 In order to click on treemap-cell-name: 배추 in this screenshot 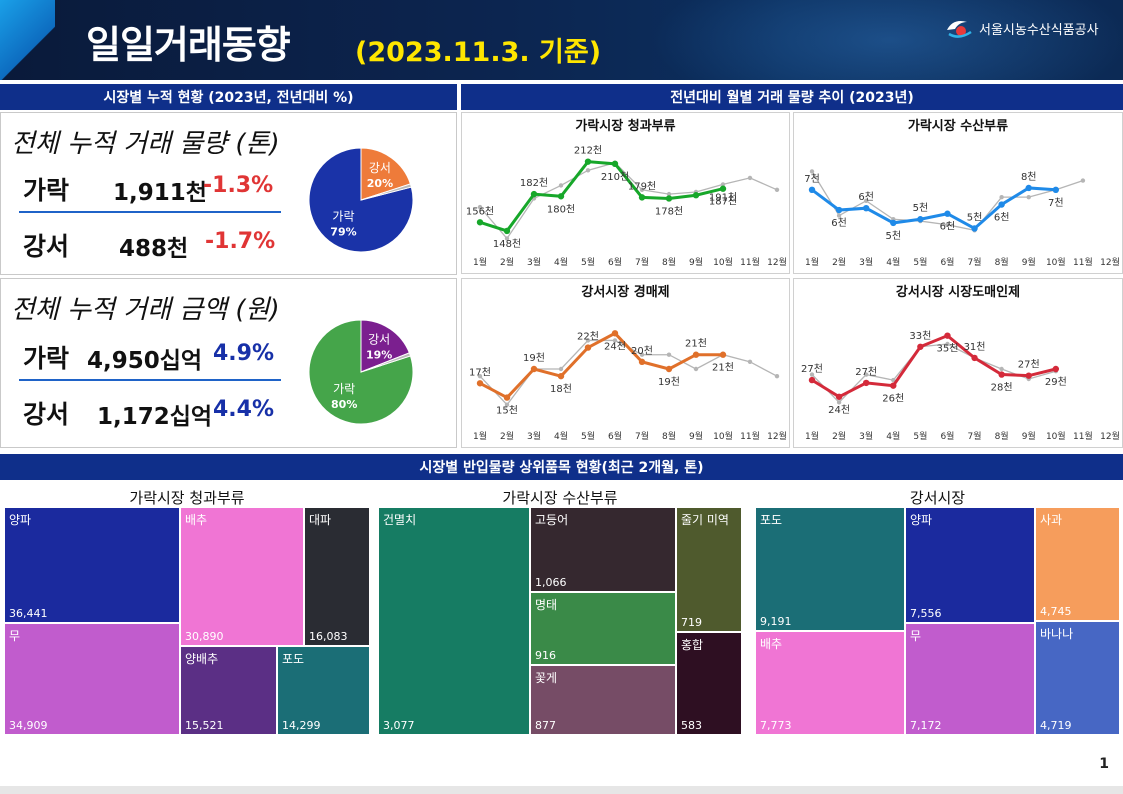, I will do `click(196, 520)`.